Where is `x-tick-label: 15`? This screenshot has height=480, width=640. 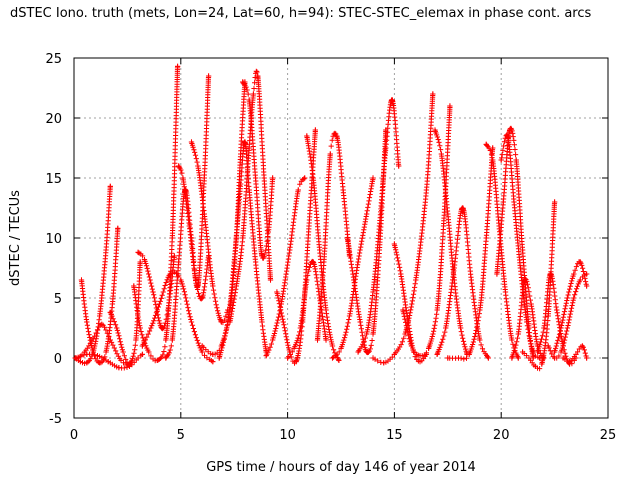
x-tick-label: 15 is located at coordinates (394, 435).